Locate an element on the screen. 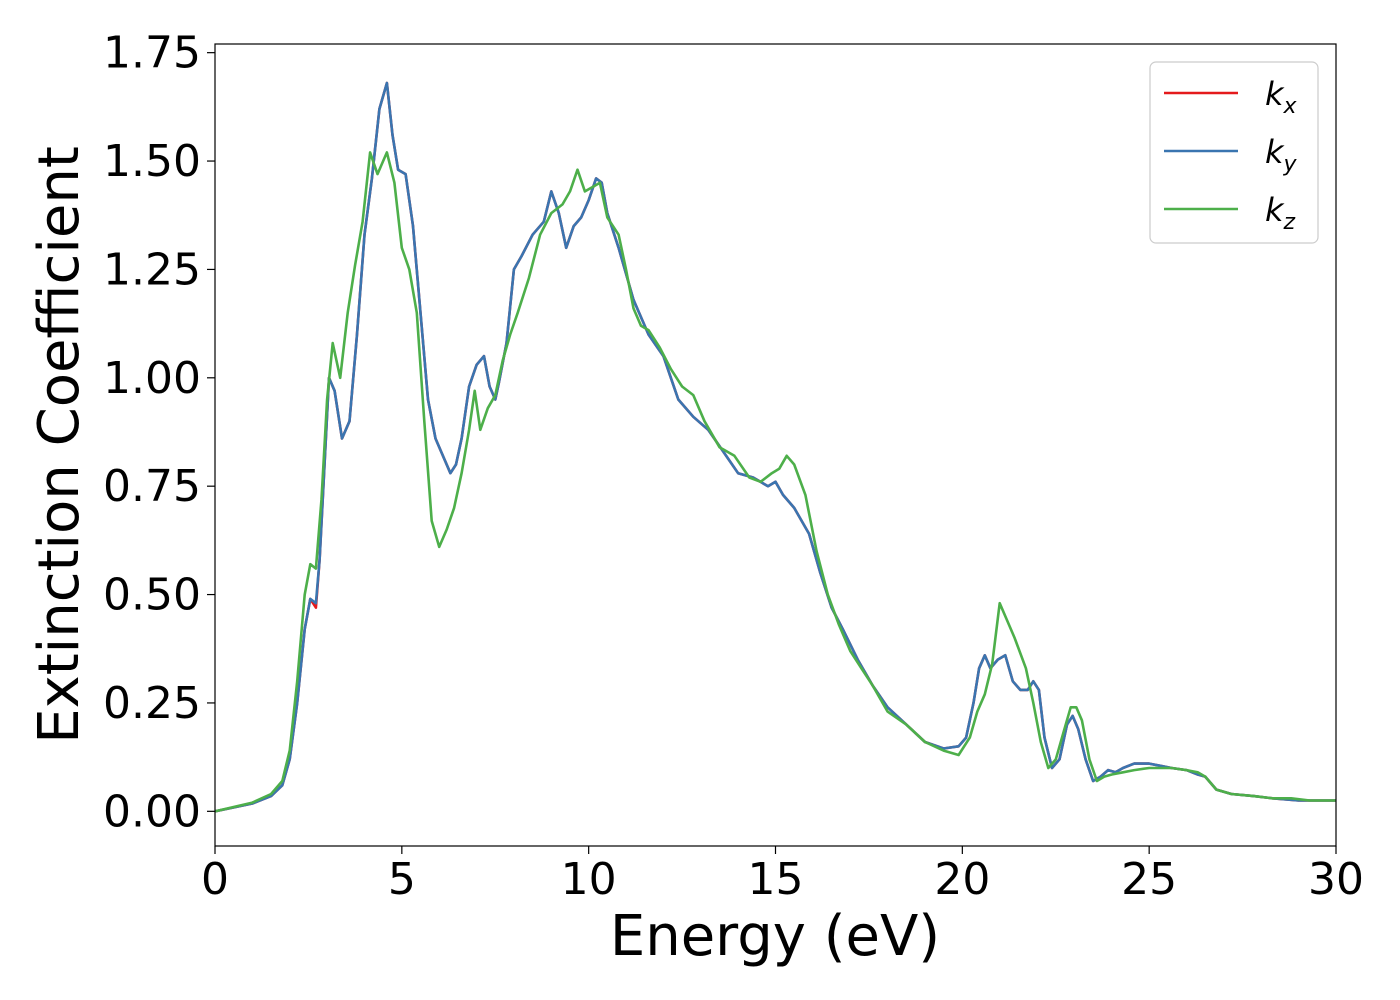 The height and width of the screenshot is (1000, 1400). x-axis-label: Energy (eV) is located at coordinates (775, 936).